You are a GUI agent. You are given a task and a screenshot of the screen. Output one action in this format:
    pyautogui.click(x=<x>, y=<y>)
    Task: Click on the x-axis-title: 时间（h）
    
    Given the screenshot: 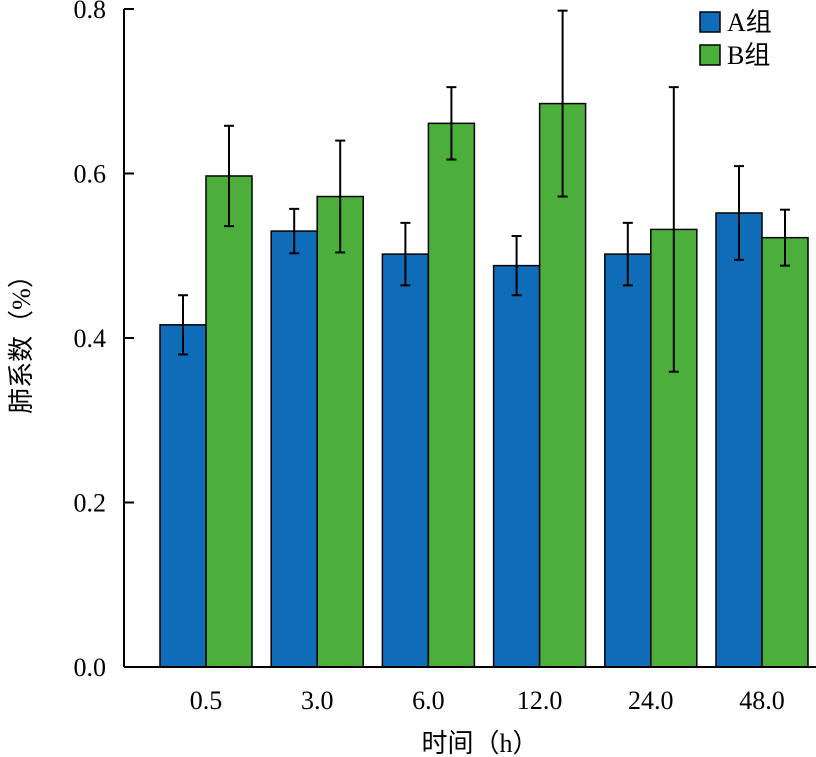 What is the action you would take?
    pyautogui.click(x=479, y=743)
    